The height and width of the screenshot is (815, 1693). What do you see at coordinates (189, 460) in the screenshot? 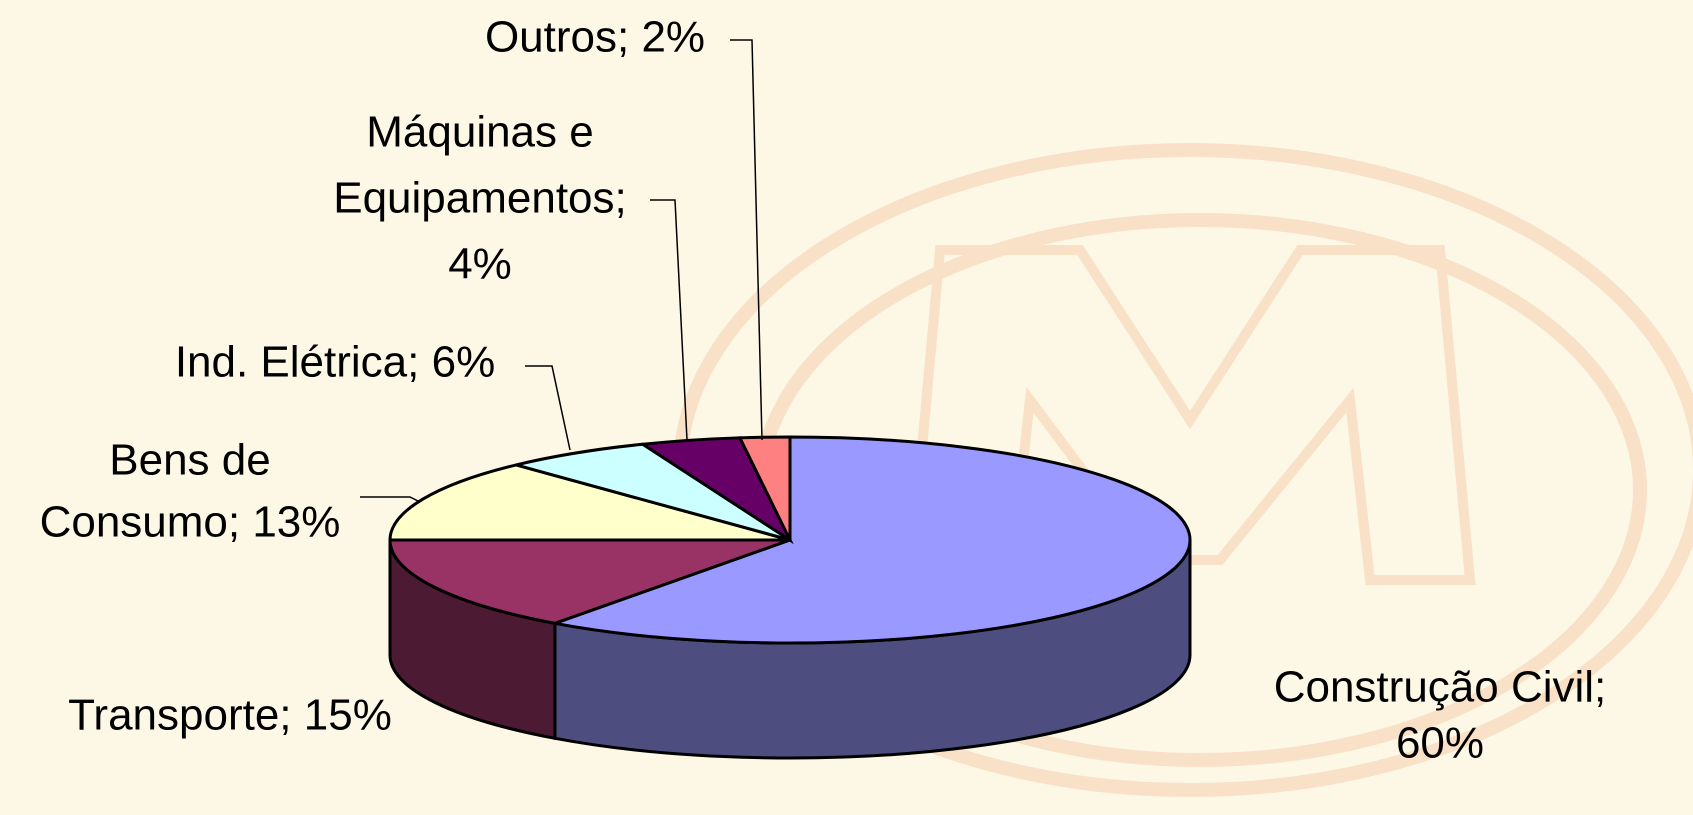
I see `data-label: Bens de` at bounding box center [189, 460].